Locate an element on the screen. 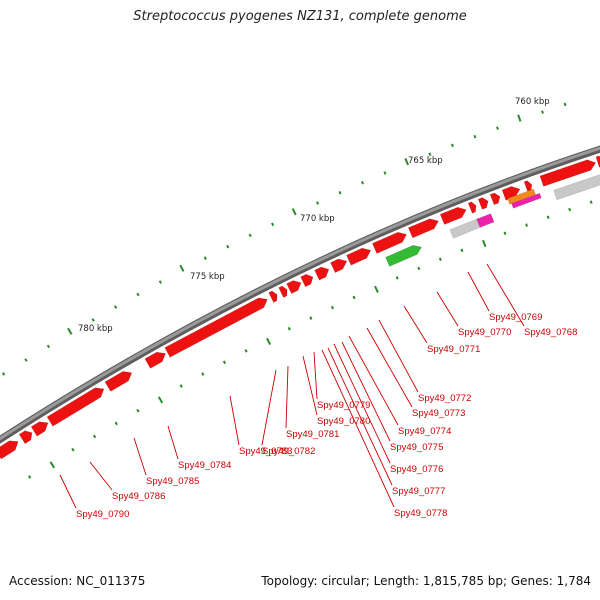  gene-label: Spy49_0769 is located at coordinates (515, 317).